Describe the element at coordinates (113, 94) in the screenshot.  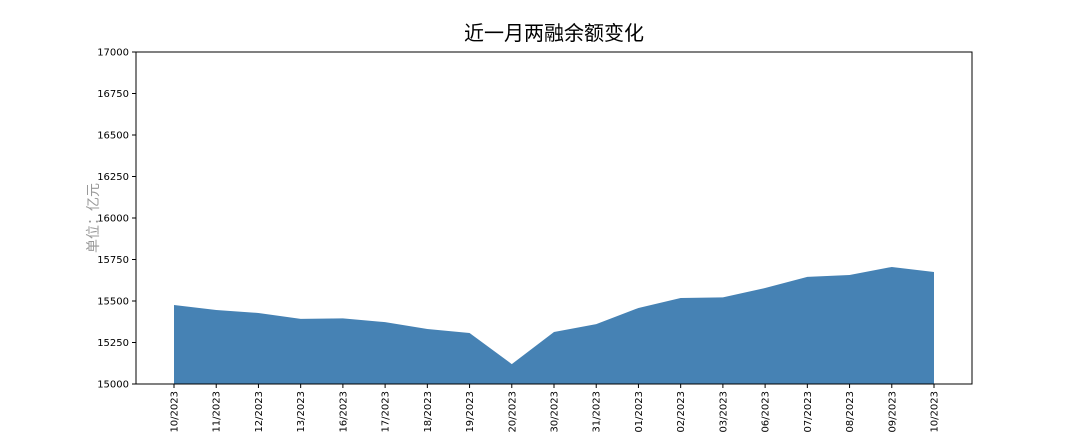
I see `y-tick-label: 16750` at that location.